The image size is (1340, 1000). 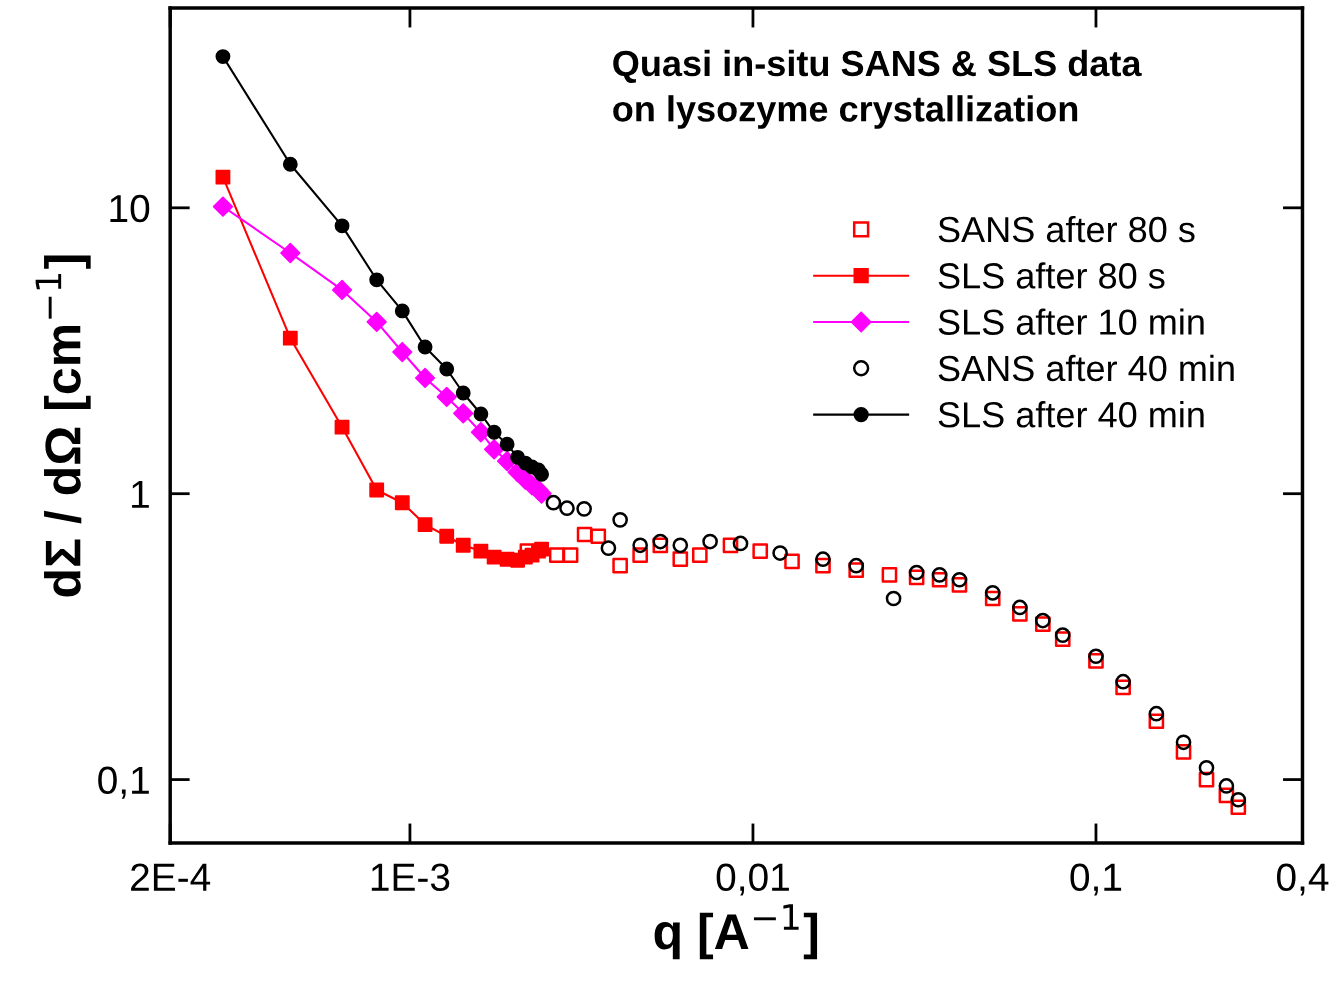 I want to click on x-tick-label: 1E-3, so click(x=410, y=877).